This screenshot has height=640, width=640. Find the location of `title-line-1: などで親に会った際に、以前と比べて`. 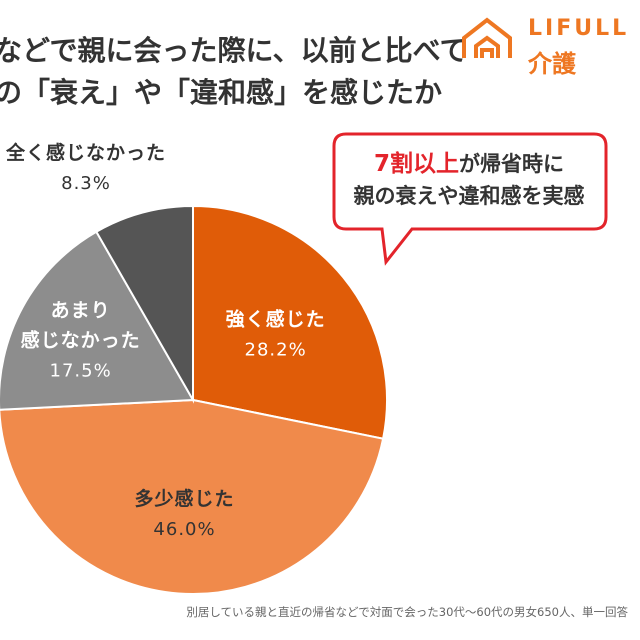

title-line-1: などで親に会った際に、以前と比べて is located at coordinates (234, 50).